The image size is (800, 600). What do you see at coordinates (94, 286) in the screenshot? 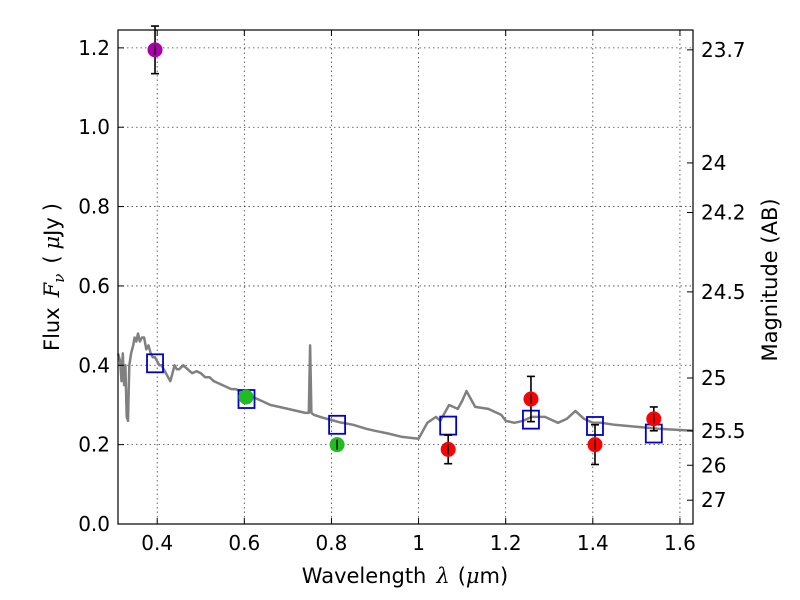
I see `y-tick-label: 0.6` at bounding box center [94, 286].